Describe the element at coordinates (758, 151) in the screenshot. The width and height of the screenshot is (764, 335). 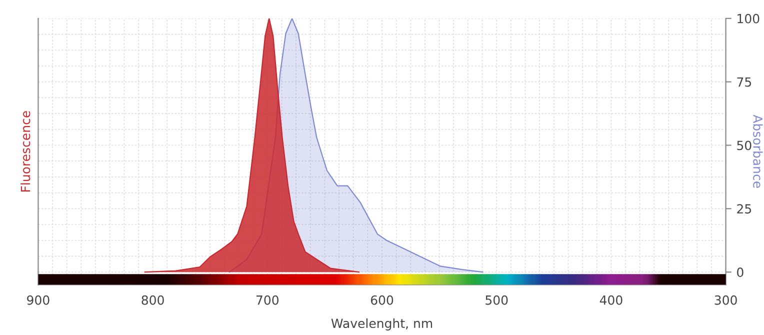
I see `y2-axis-title: Absorbance` at that location.